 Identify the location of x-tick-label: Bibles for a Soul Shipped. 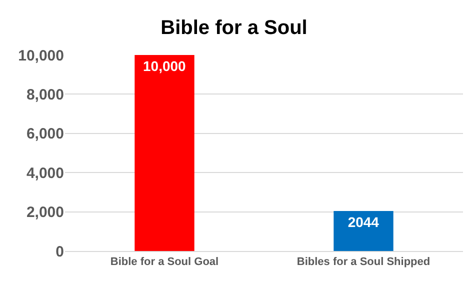
(363, 262).